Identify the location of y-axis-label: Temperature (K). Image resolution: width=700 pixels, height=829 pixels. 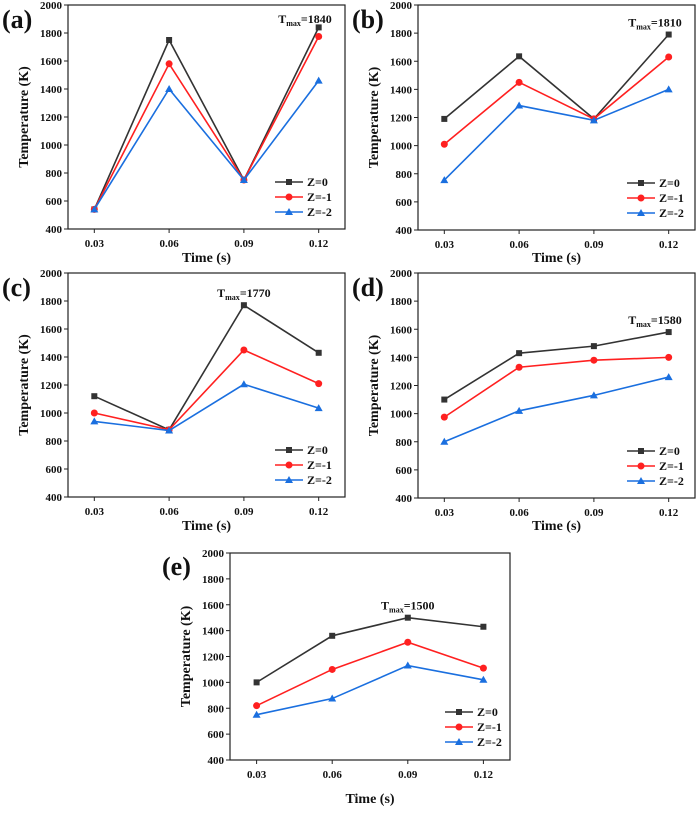
(374, 117).